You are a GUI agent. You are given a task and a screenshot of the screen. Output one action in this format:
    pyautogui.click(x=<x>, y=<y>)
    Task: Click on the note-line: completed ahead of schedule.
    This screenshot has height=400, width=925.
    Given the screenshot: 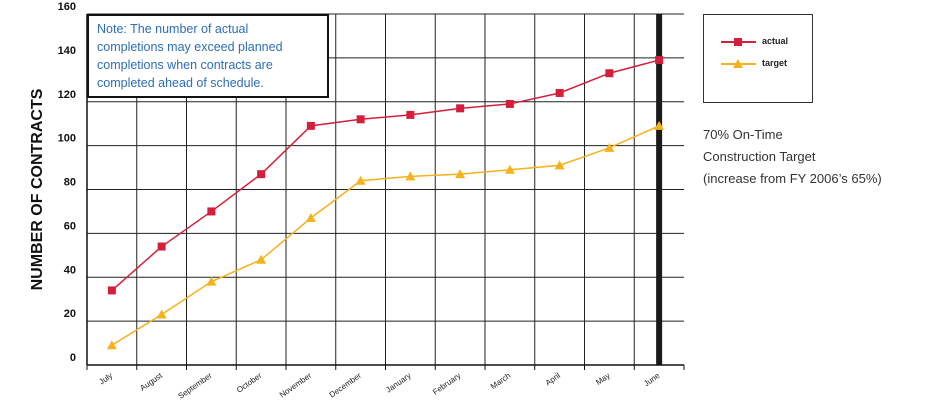 What is the action you would take?
    pyautogui.click(x=180, y=83)
    